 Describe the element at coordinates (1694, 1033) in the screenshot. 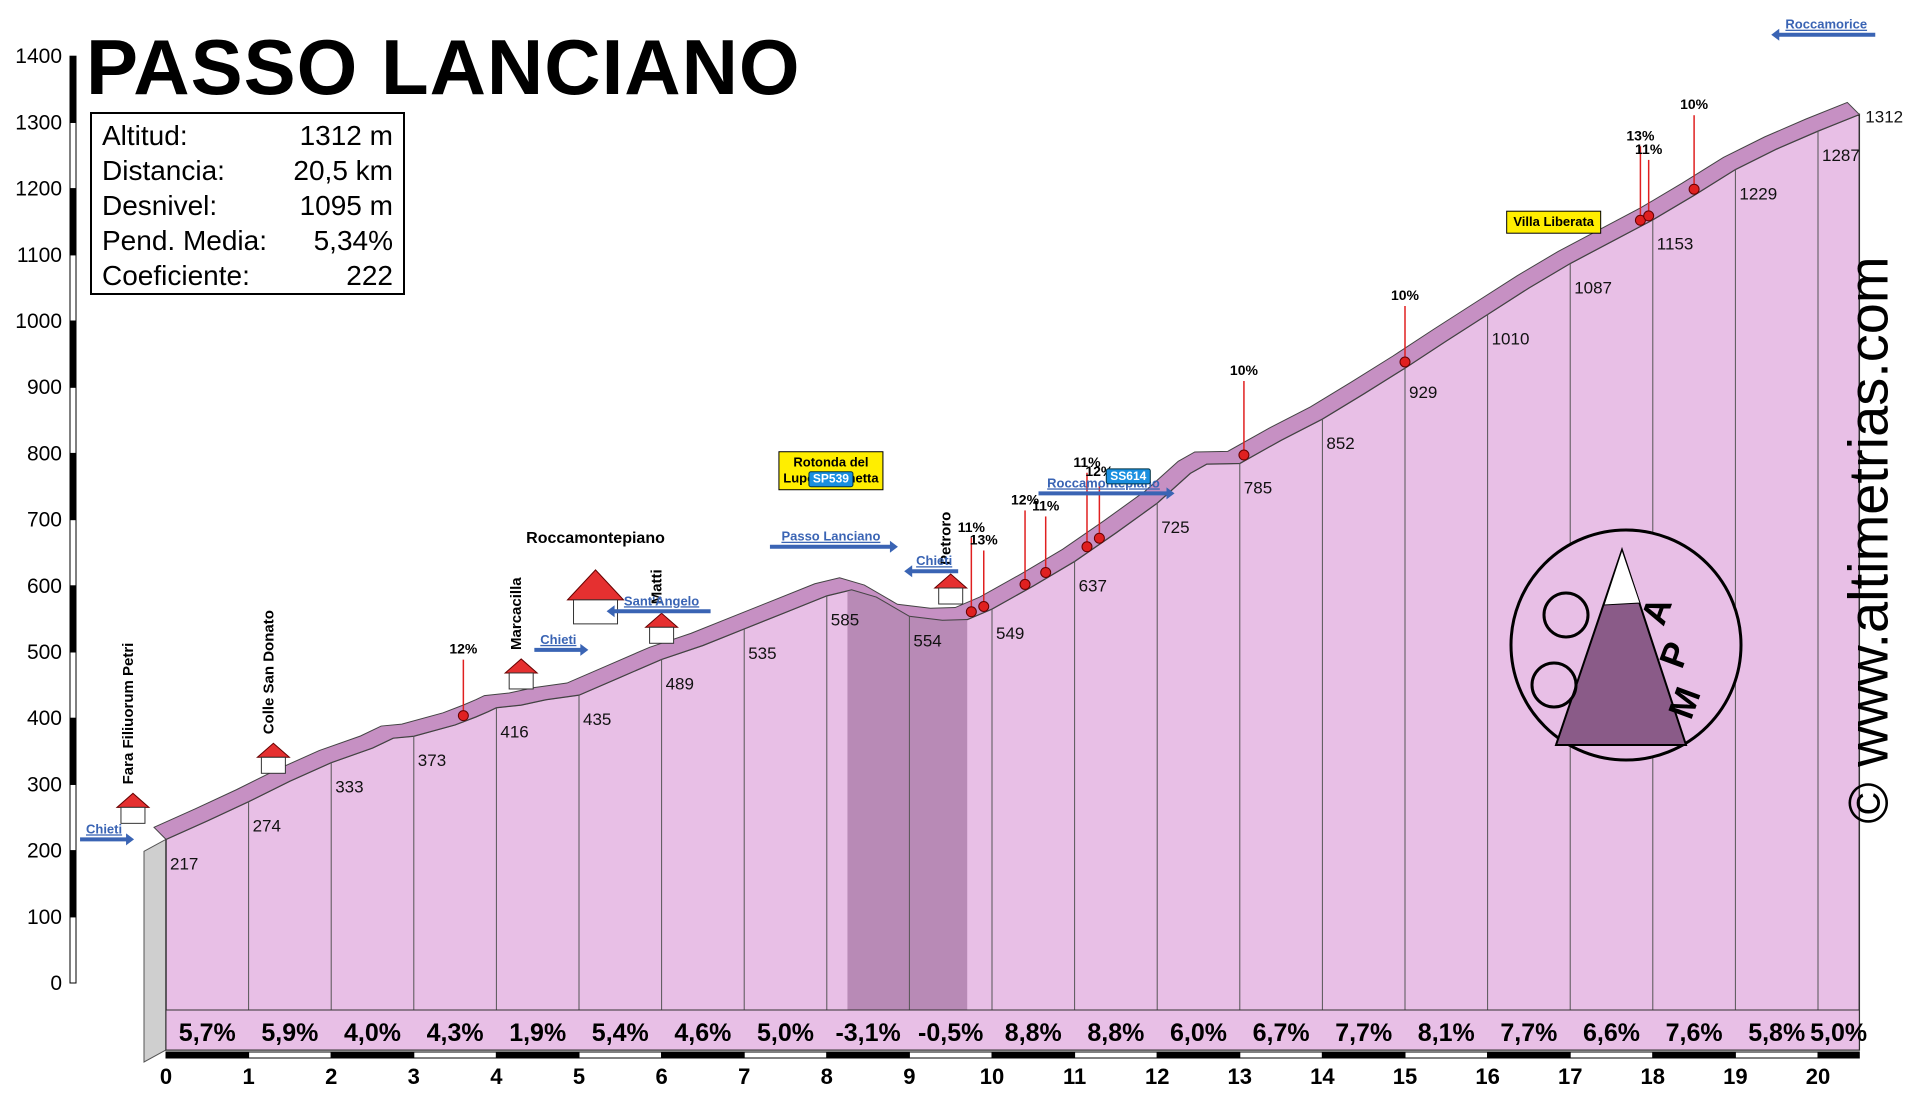

I see `segment-gradient-label: 7,6%` at that location.